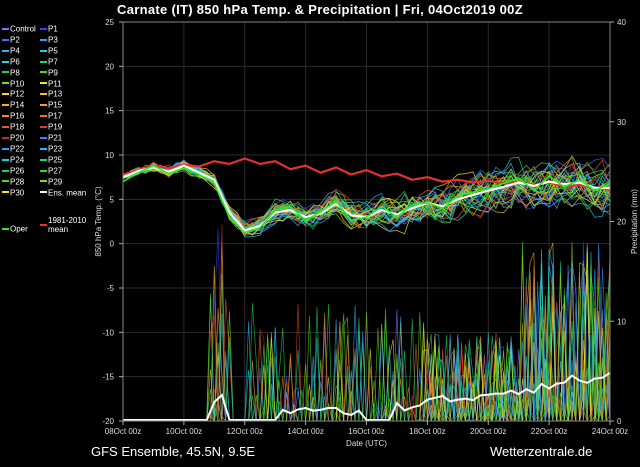 This screenshot has height=467, width=640. What do you see at coordinates (15, 51) in the screenshot?
I see `legend-label: P4` at bounding box center [15, 51].